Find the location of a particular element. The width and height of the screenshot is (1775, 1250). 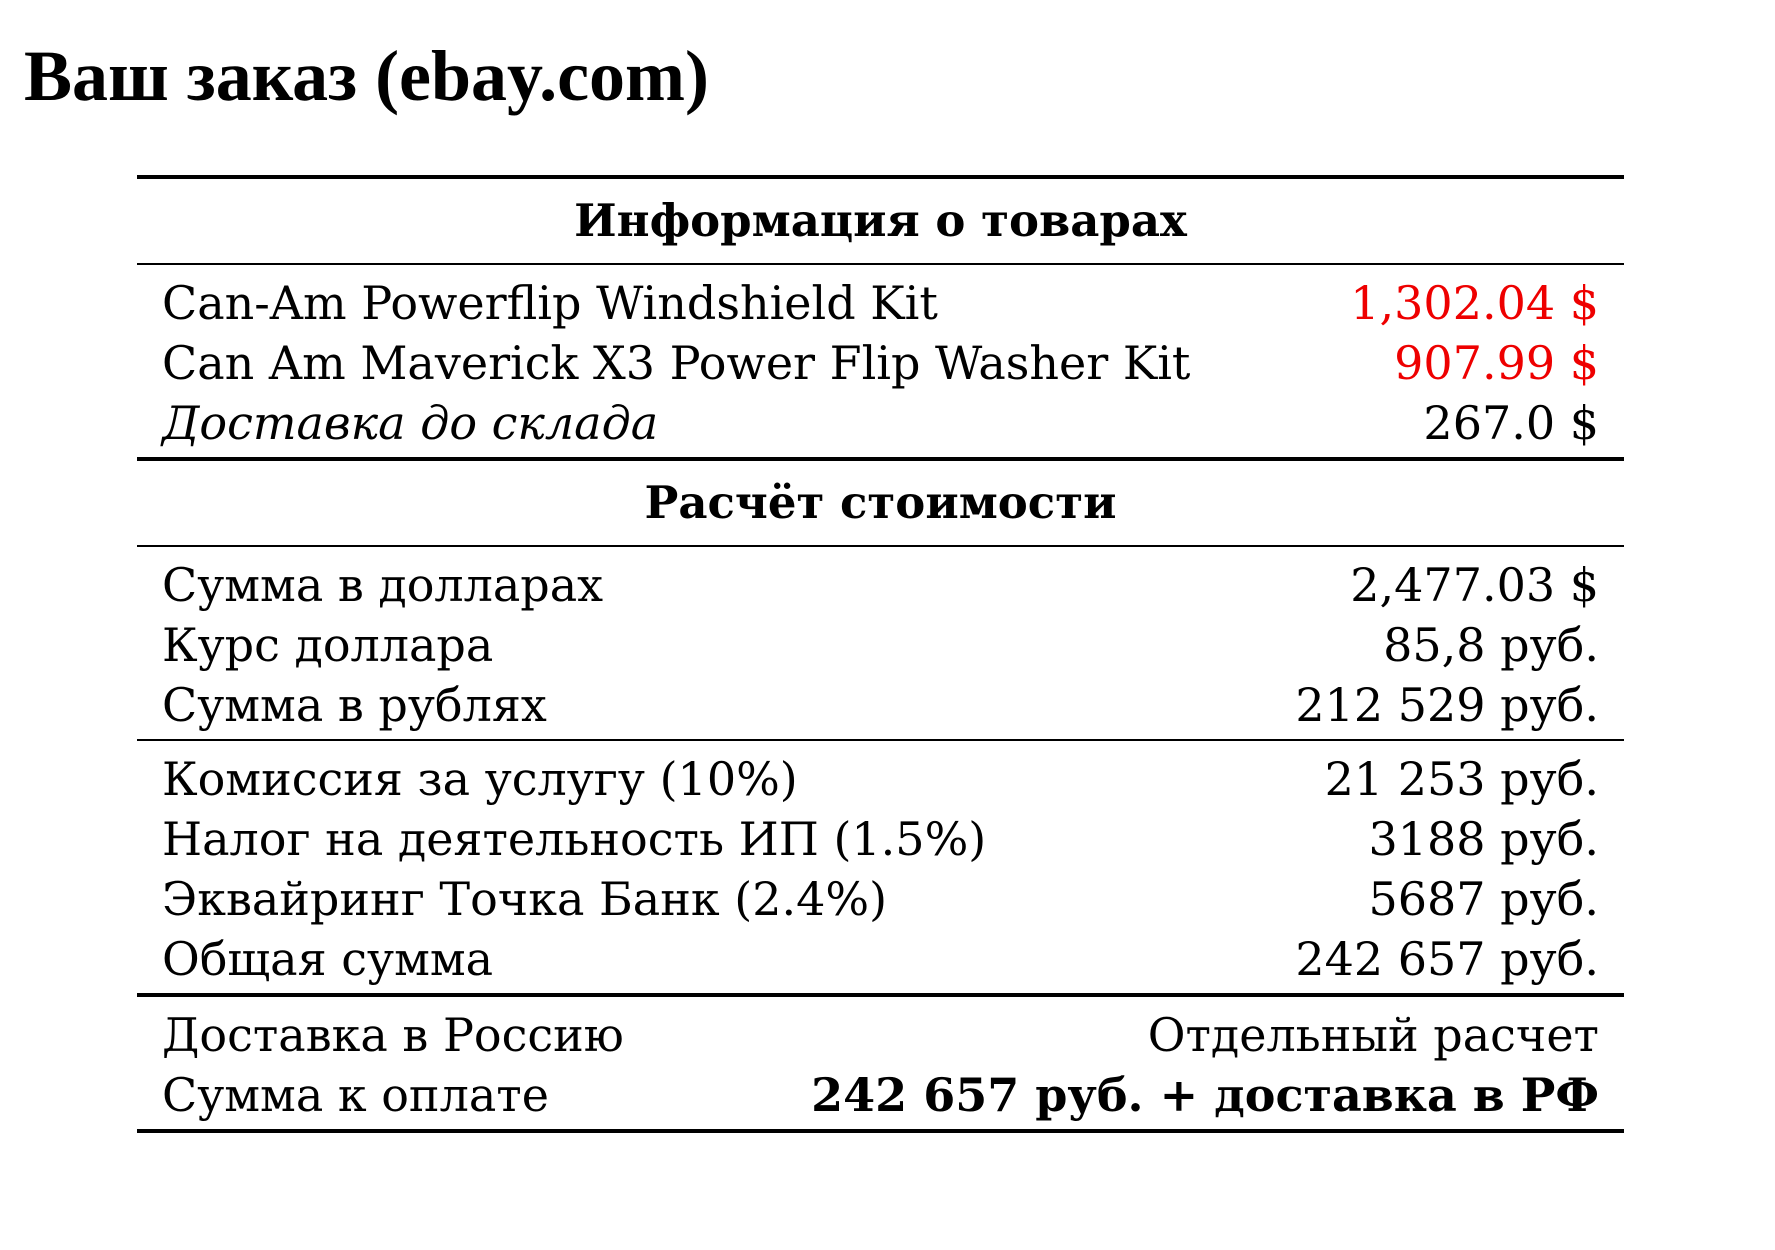

row-label: Курс доллара is located at coordinates (328, 645).